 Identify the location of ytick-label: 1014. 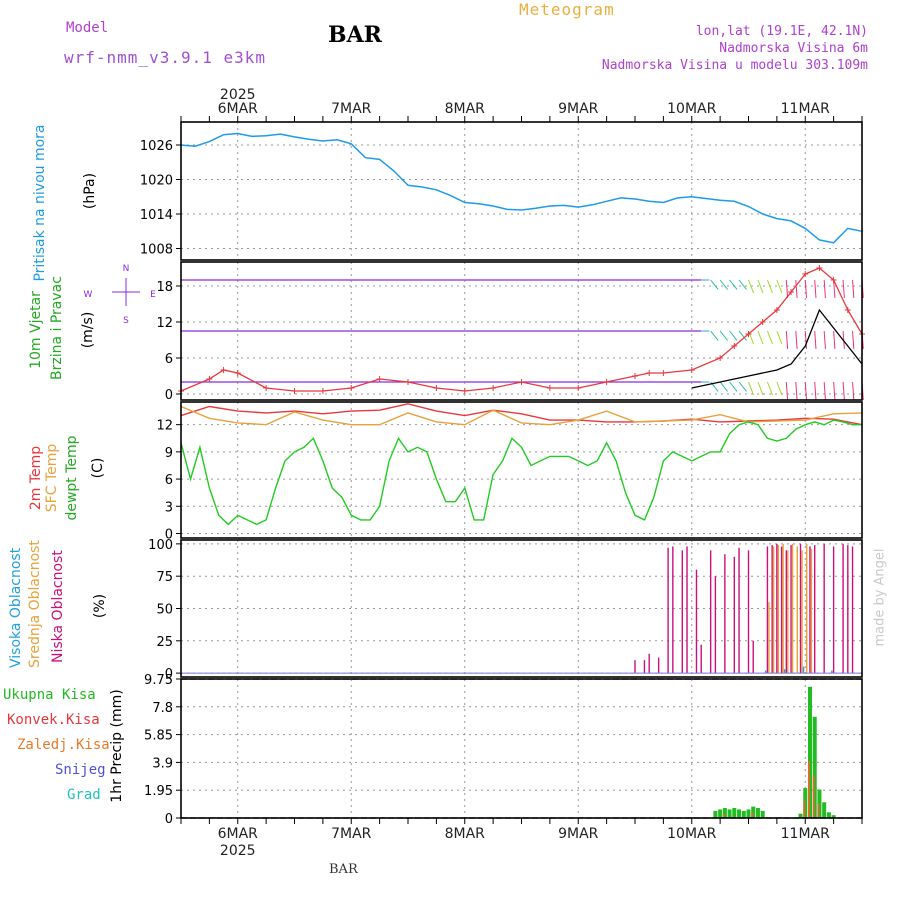
(156, 215).